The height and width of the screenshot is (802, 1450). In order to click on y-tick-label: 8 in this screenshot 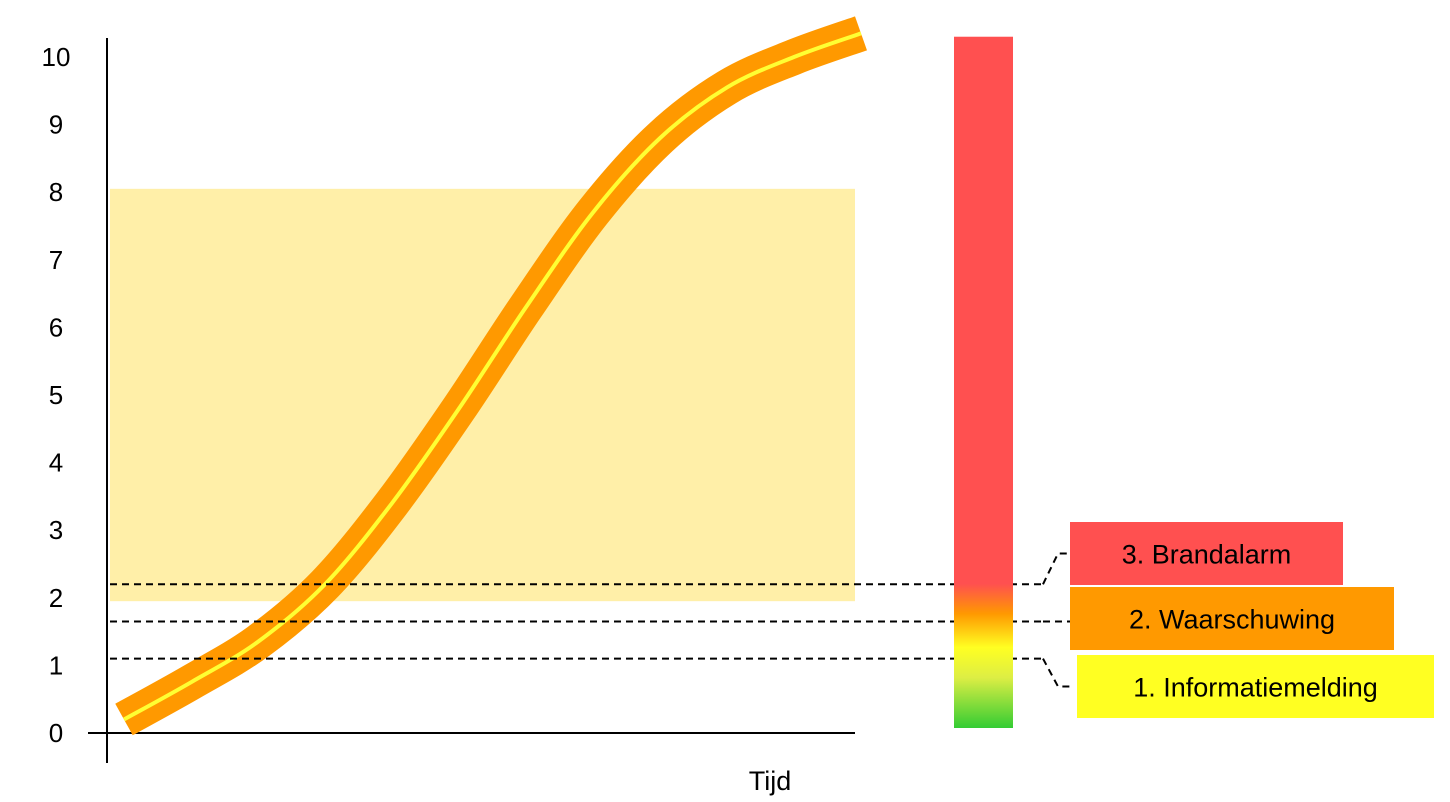, I will do `click(56, 192)`.